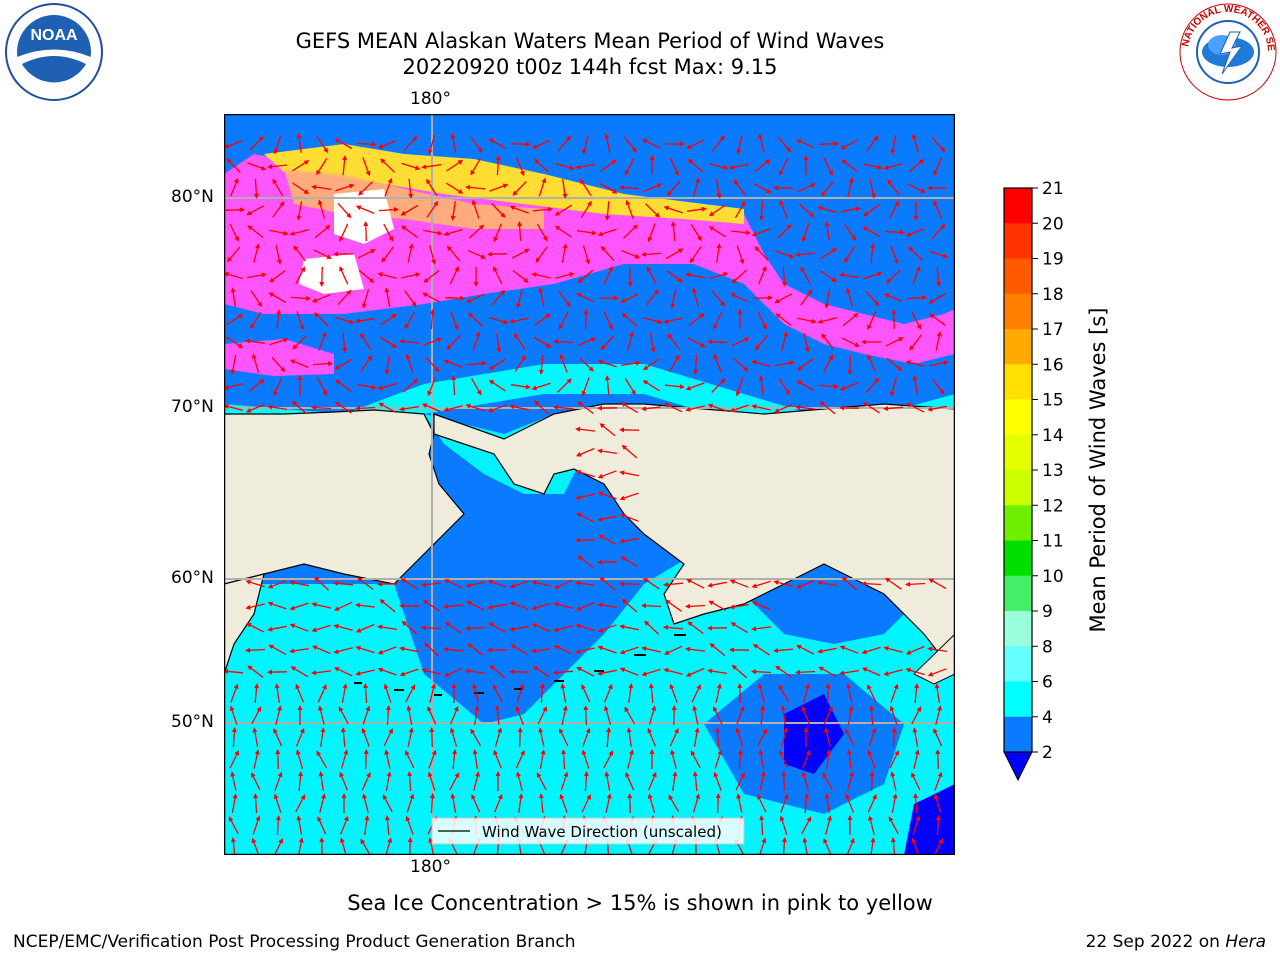 The width and height of the screenshot is (1280, 960). What do you see at coordinates (1053, 542) in the screenshot?
I see `colorbar-tick-label: 11` at bounding box center [1053, 542].